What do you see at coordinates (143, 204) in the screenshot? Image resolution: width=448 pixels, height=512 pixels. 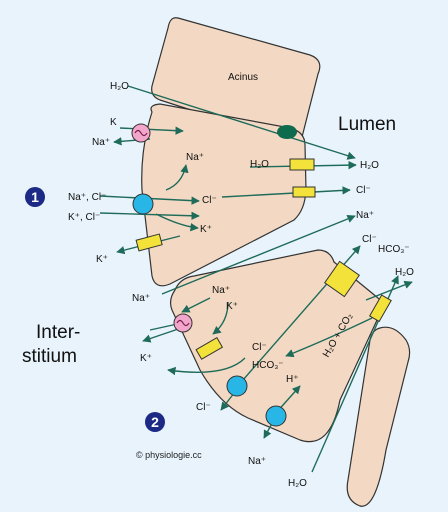 I see `cell1-cotransporter` at bounding box center [143, 204].